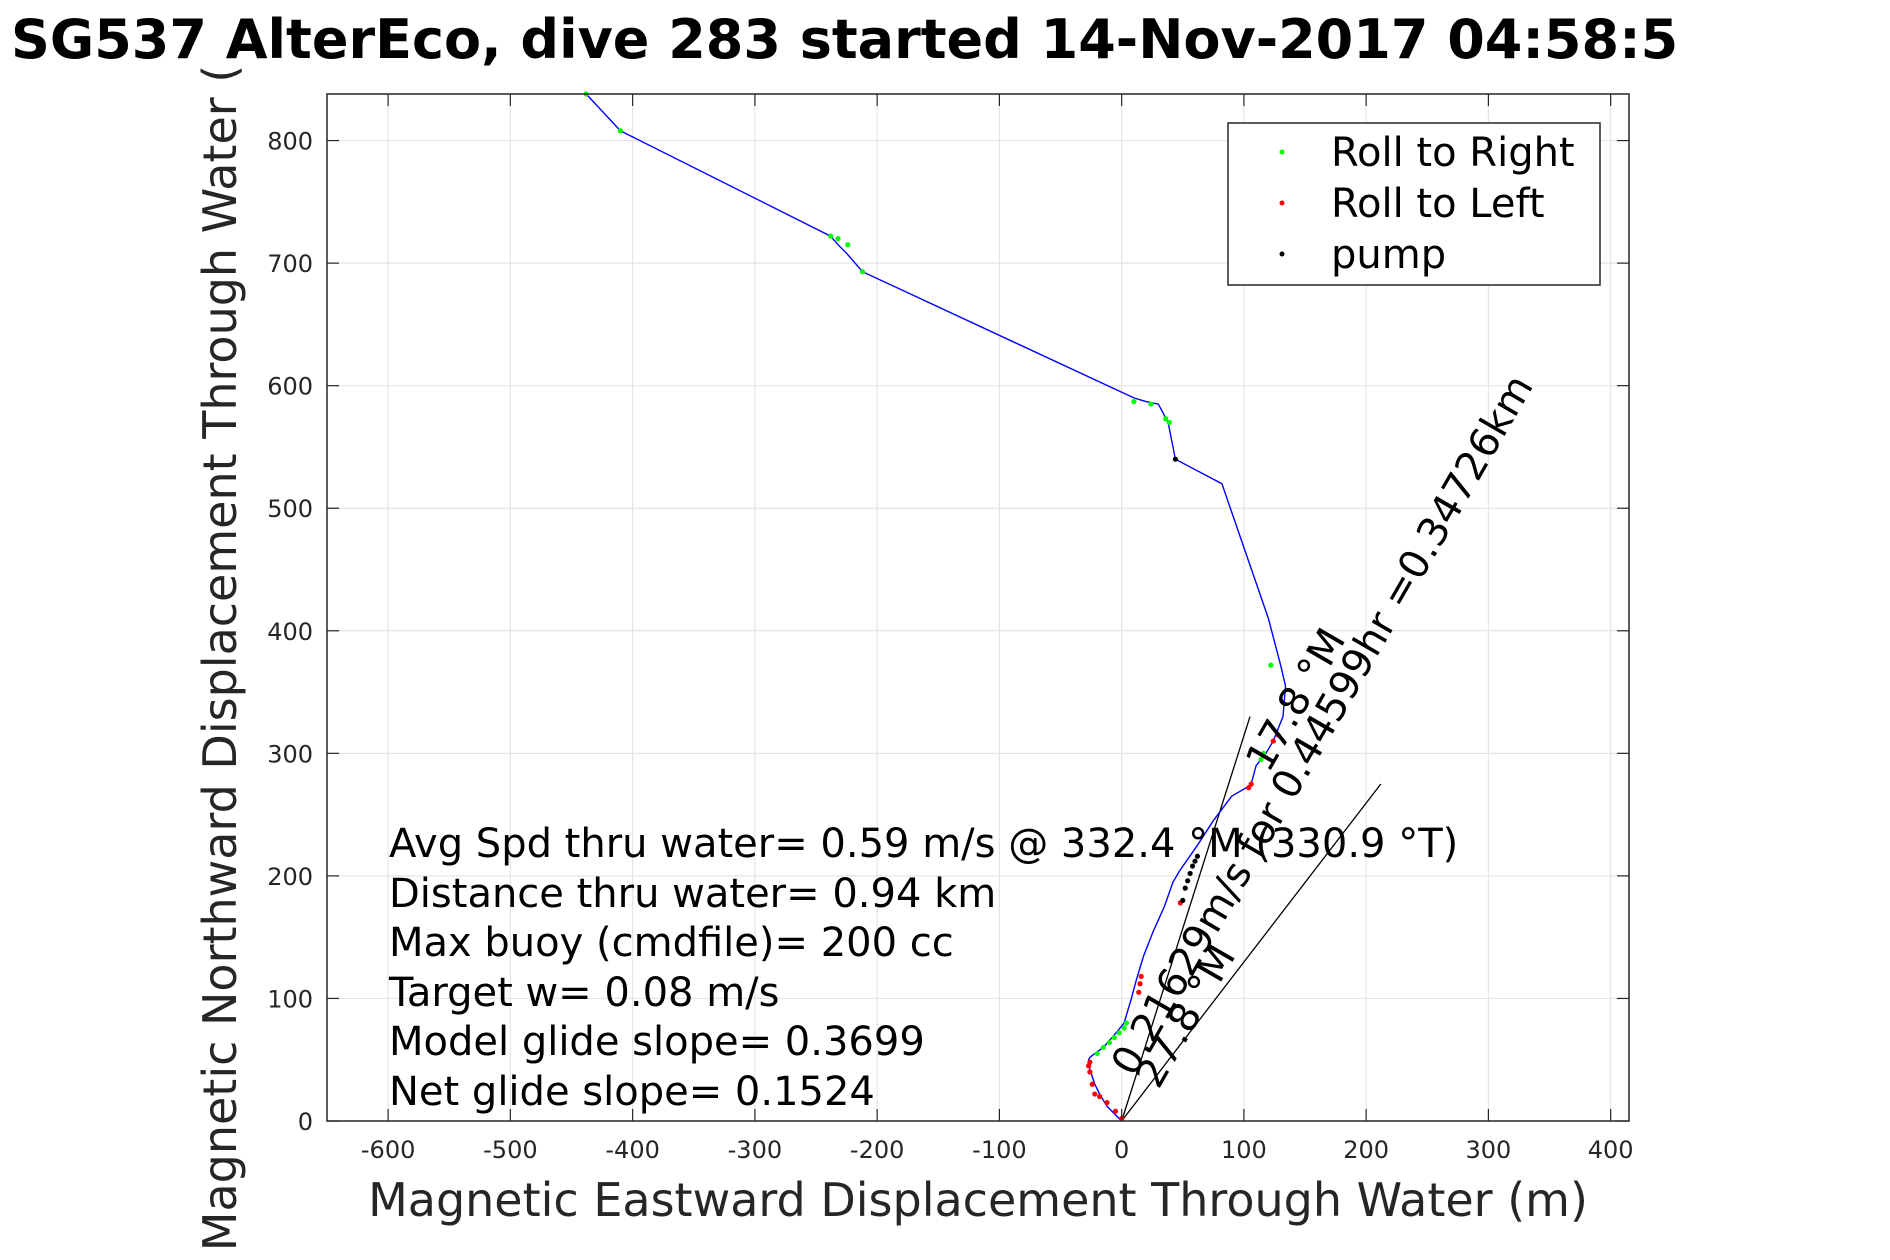 The height and width of the screenshot is (1260, 1890). I want to click on stat-net-glide-slope: Net glide slope= 0.1524, so click(632, 1092).